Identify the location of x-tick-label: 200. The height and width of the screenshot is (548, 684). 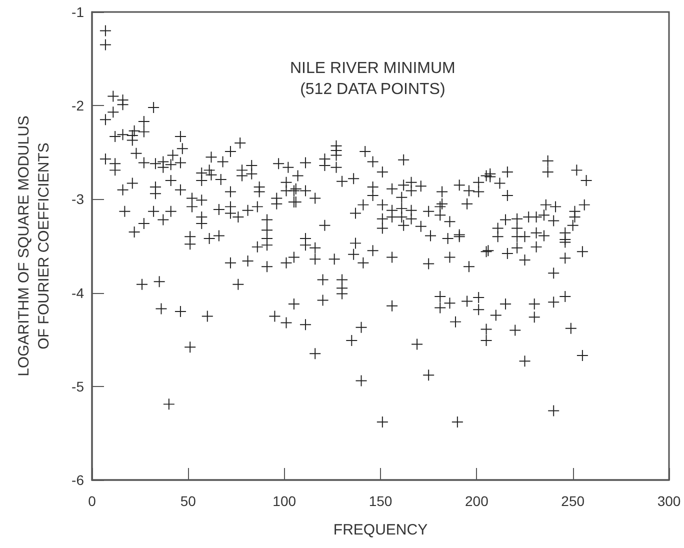
(476, 501).